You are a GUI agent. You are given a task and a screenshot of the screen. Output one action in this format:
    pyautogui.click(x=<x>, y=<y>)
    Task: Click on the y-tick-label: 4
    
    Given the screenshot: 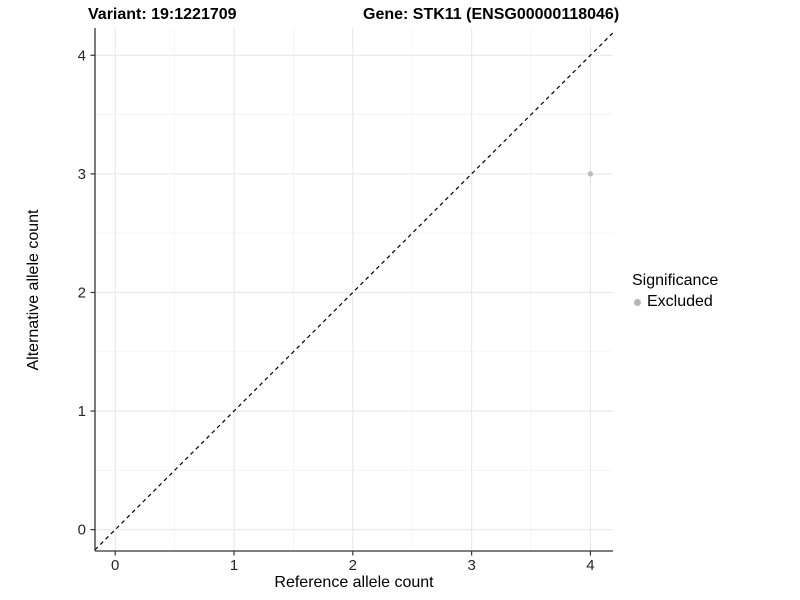 What is the action you would take?
    pyautogui.click(x=82, y=55)
    